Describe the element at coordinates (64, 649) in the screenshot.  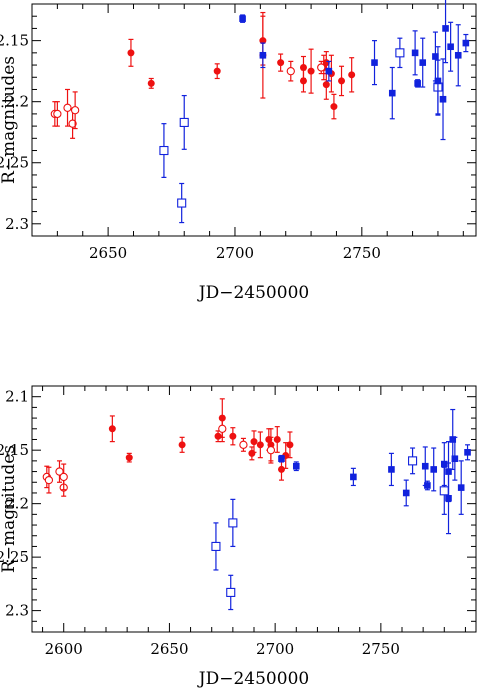
I see `x-tick-label: 2600` at that location.